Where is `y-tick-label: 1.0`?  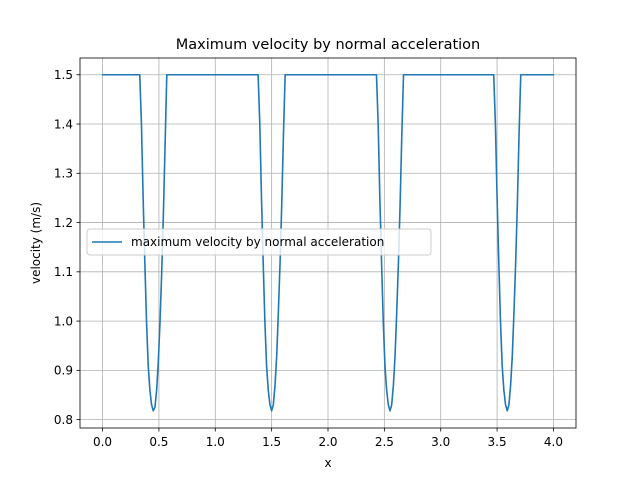 y-tick-label: 1.0 is located at coordinates (63, 321).